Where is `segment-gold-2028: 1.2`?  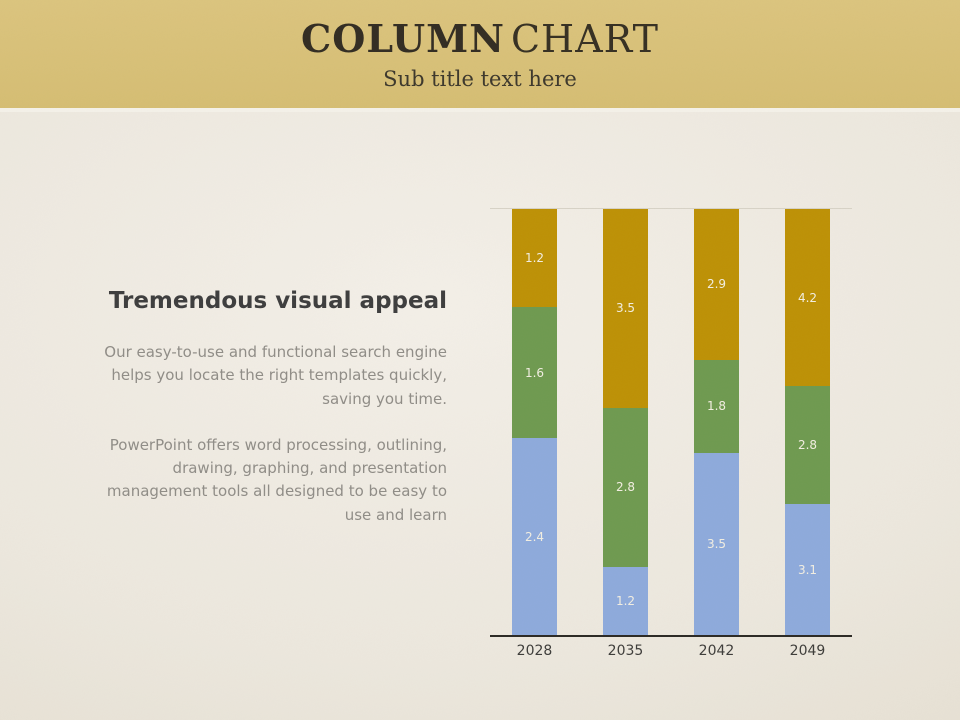
segment-gold-2028: 1.2 is located at coordinates (534, 258).